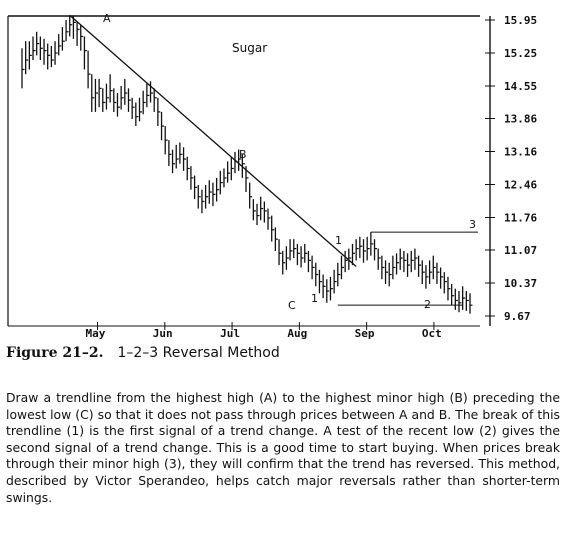  I want to click on y-tick-label: 11.76, so click(520, 217).